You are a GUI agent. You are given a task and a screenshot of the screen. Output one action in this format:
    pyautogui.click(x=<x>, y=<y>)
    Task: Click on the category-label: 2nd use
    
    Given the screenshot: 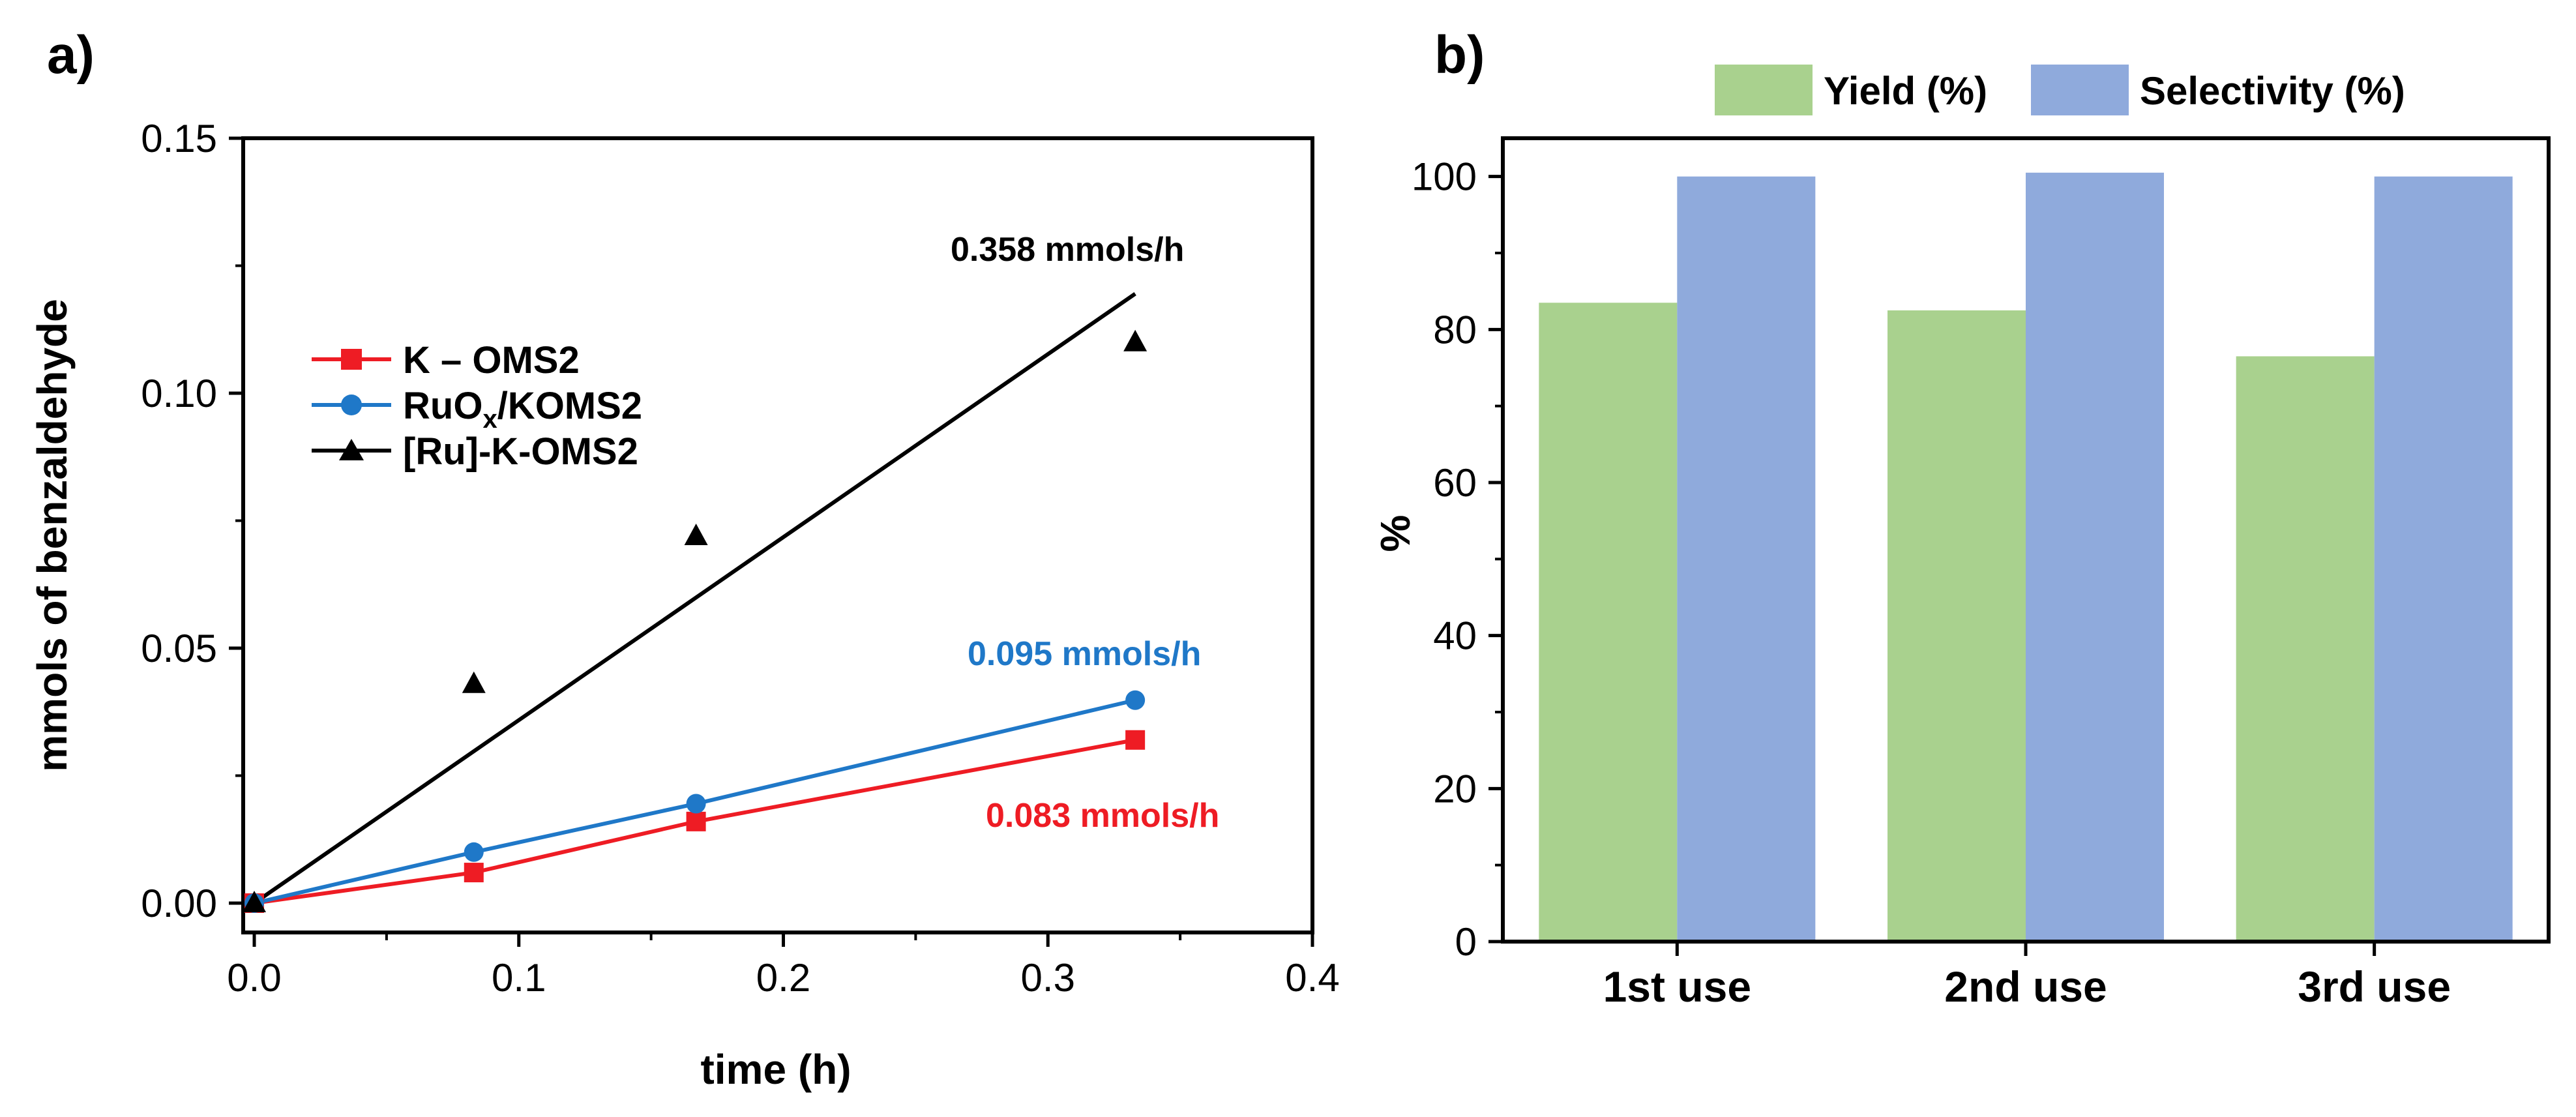 What is the action you would take?
    pyautogui.click(x=2025, y=986)
    